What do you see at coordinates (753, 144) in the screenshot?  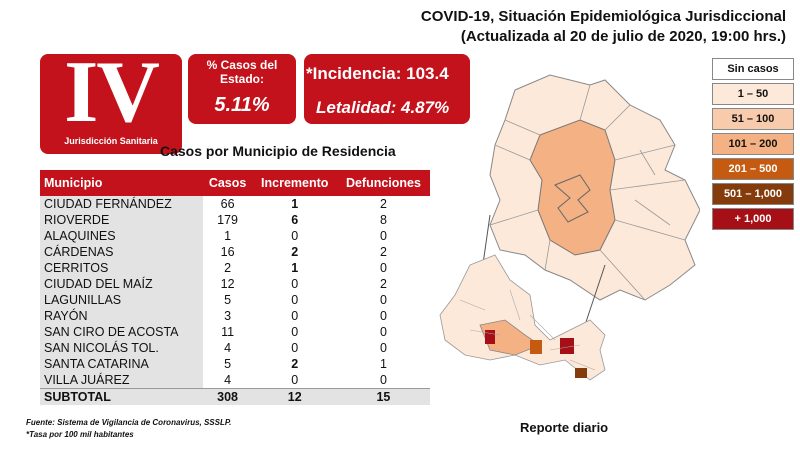 I see `legend-item: 101 – 200` at bounding box center [753, 144].